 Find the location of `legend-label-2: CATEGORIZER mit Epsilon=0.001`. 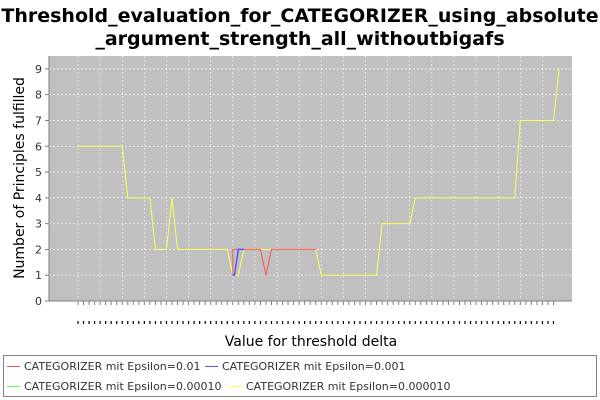

legend-label-2: CATEGORIZER mit Epsilon=0.001 is located at coordinates (314, 366).